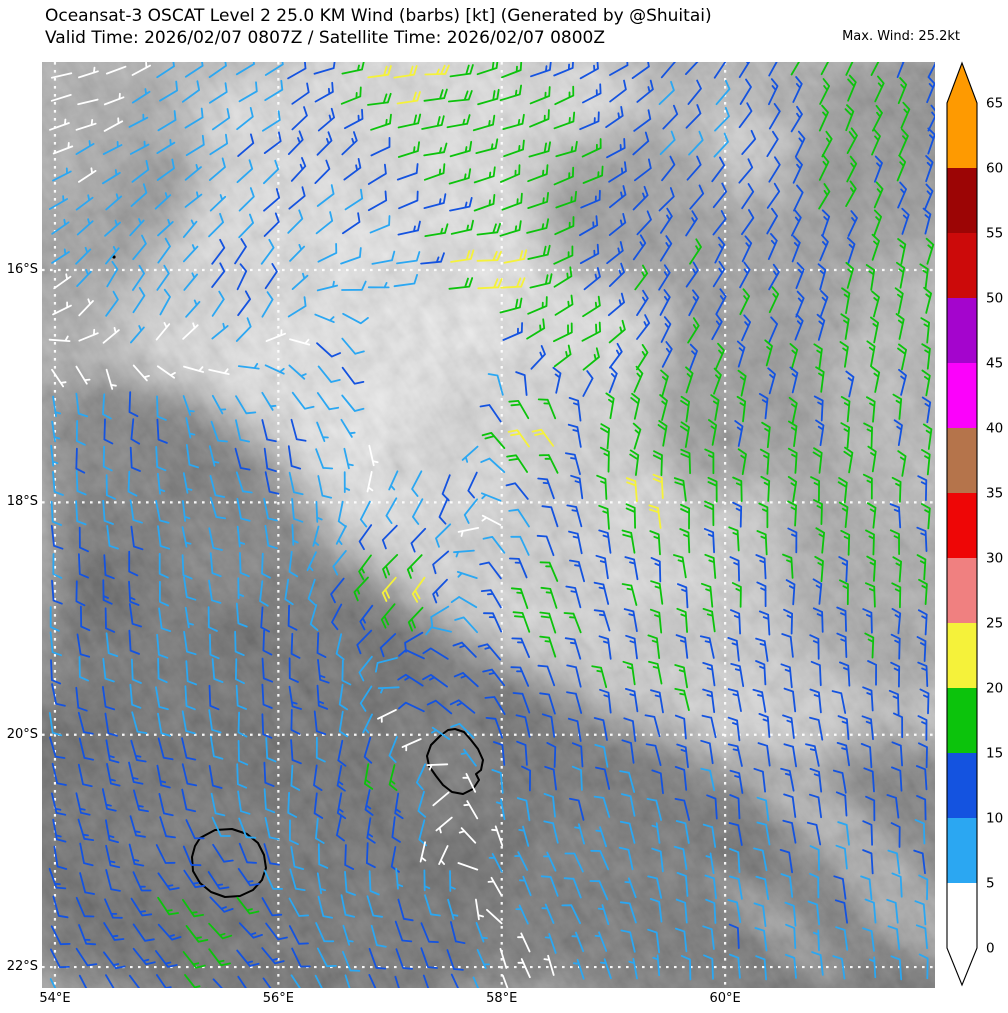  What do you see at coordinates (994, 429) in the screenshot?
I see `colorbar-tick-label: 40` at bounding box center [994, 429].